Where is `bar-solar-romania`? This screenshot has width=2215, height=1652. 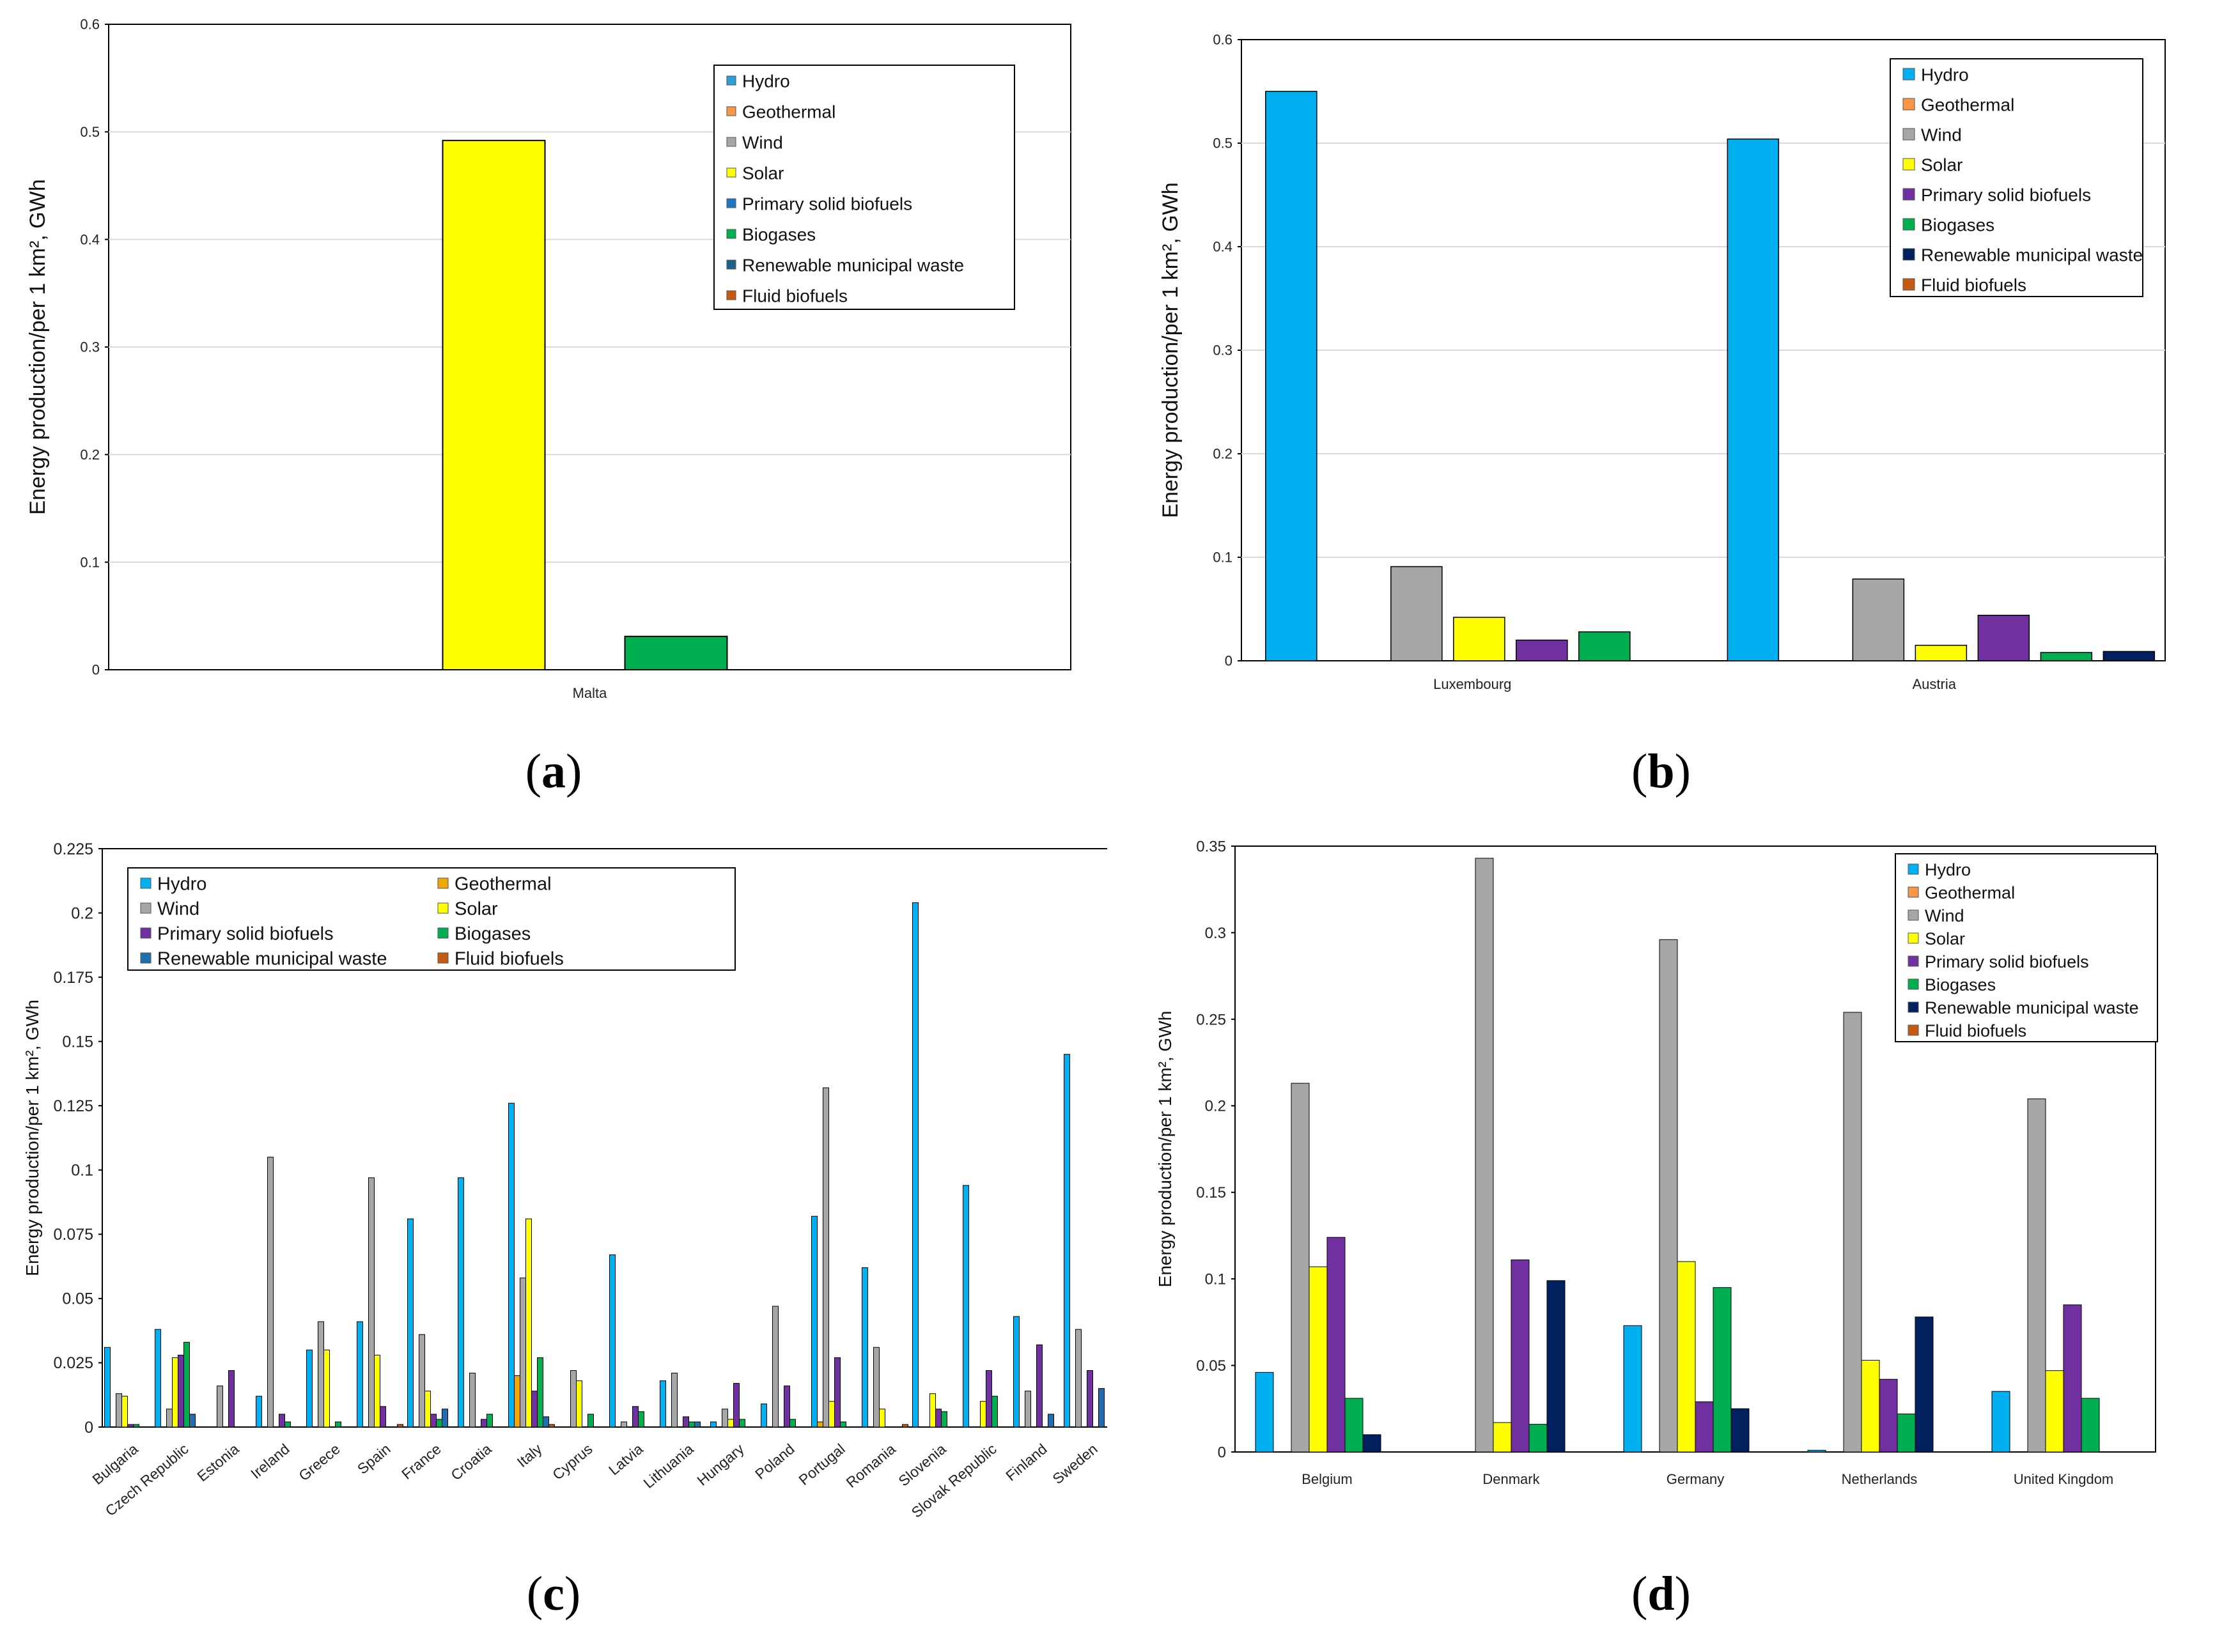 bar-solar-romania is located at coordinates (882, 1418).